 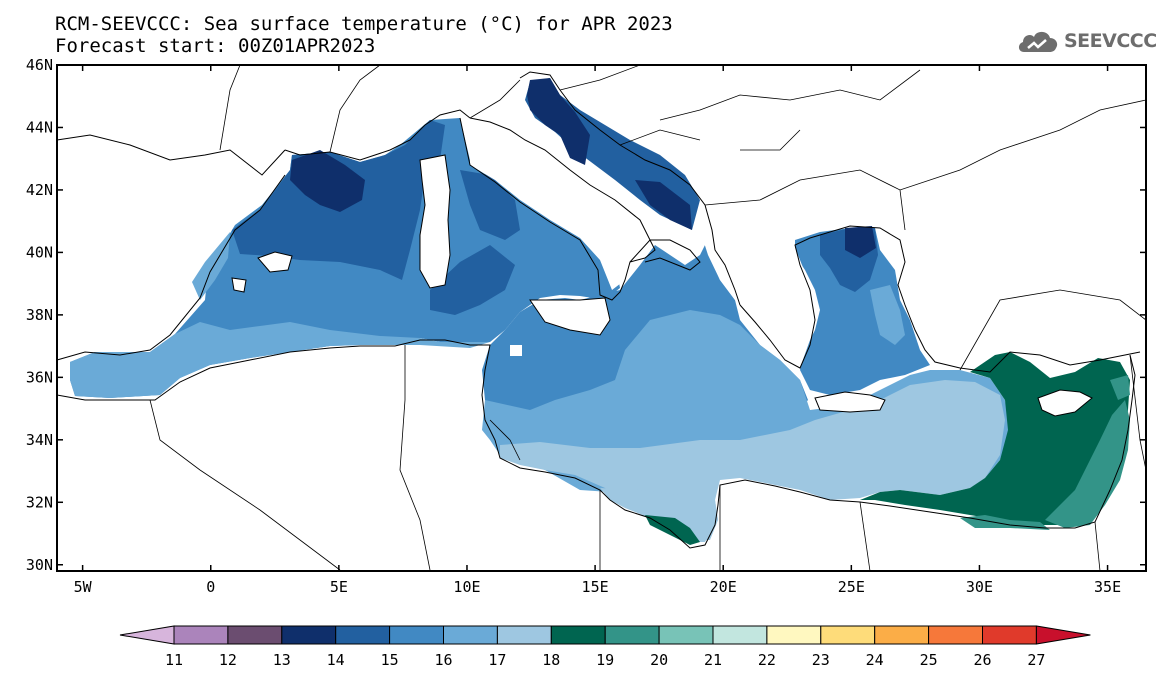 I want to click on island-mask-greece, so click(x=757, y=279).